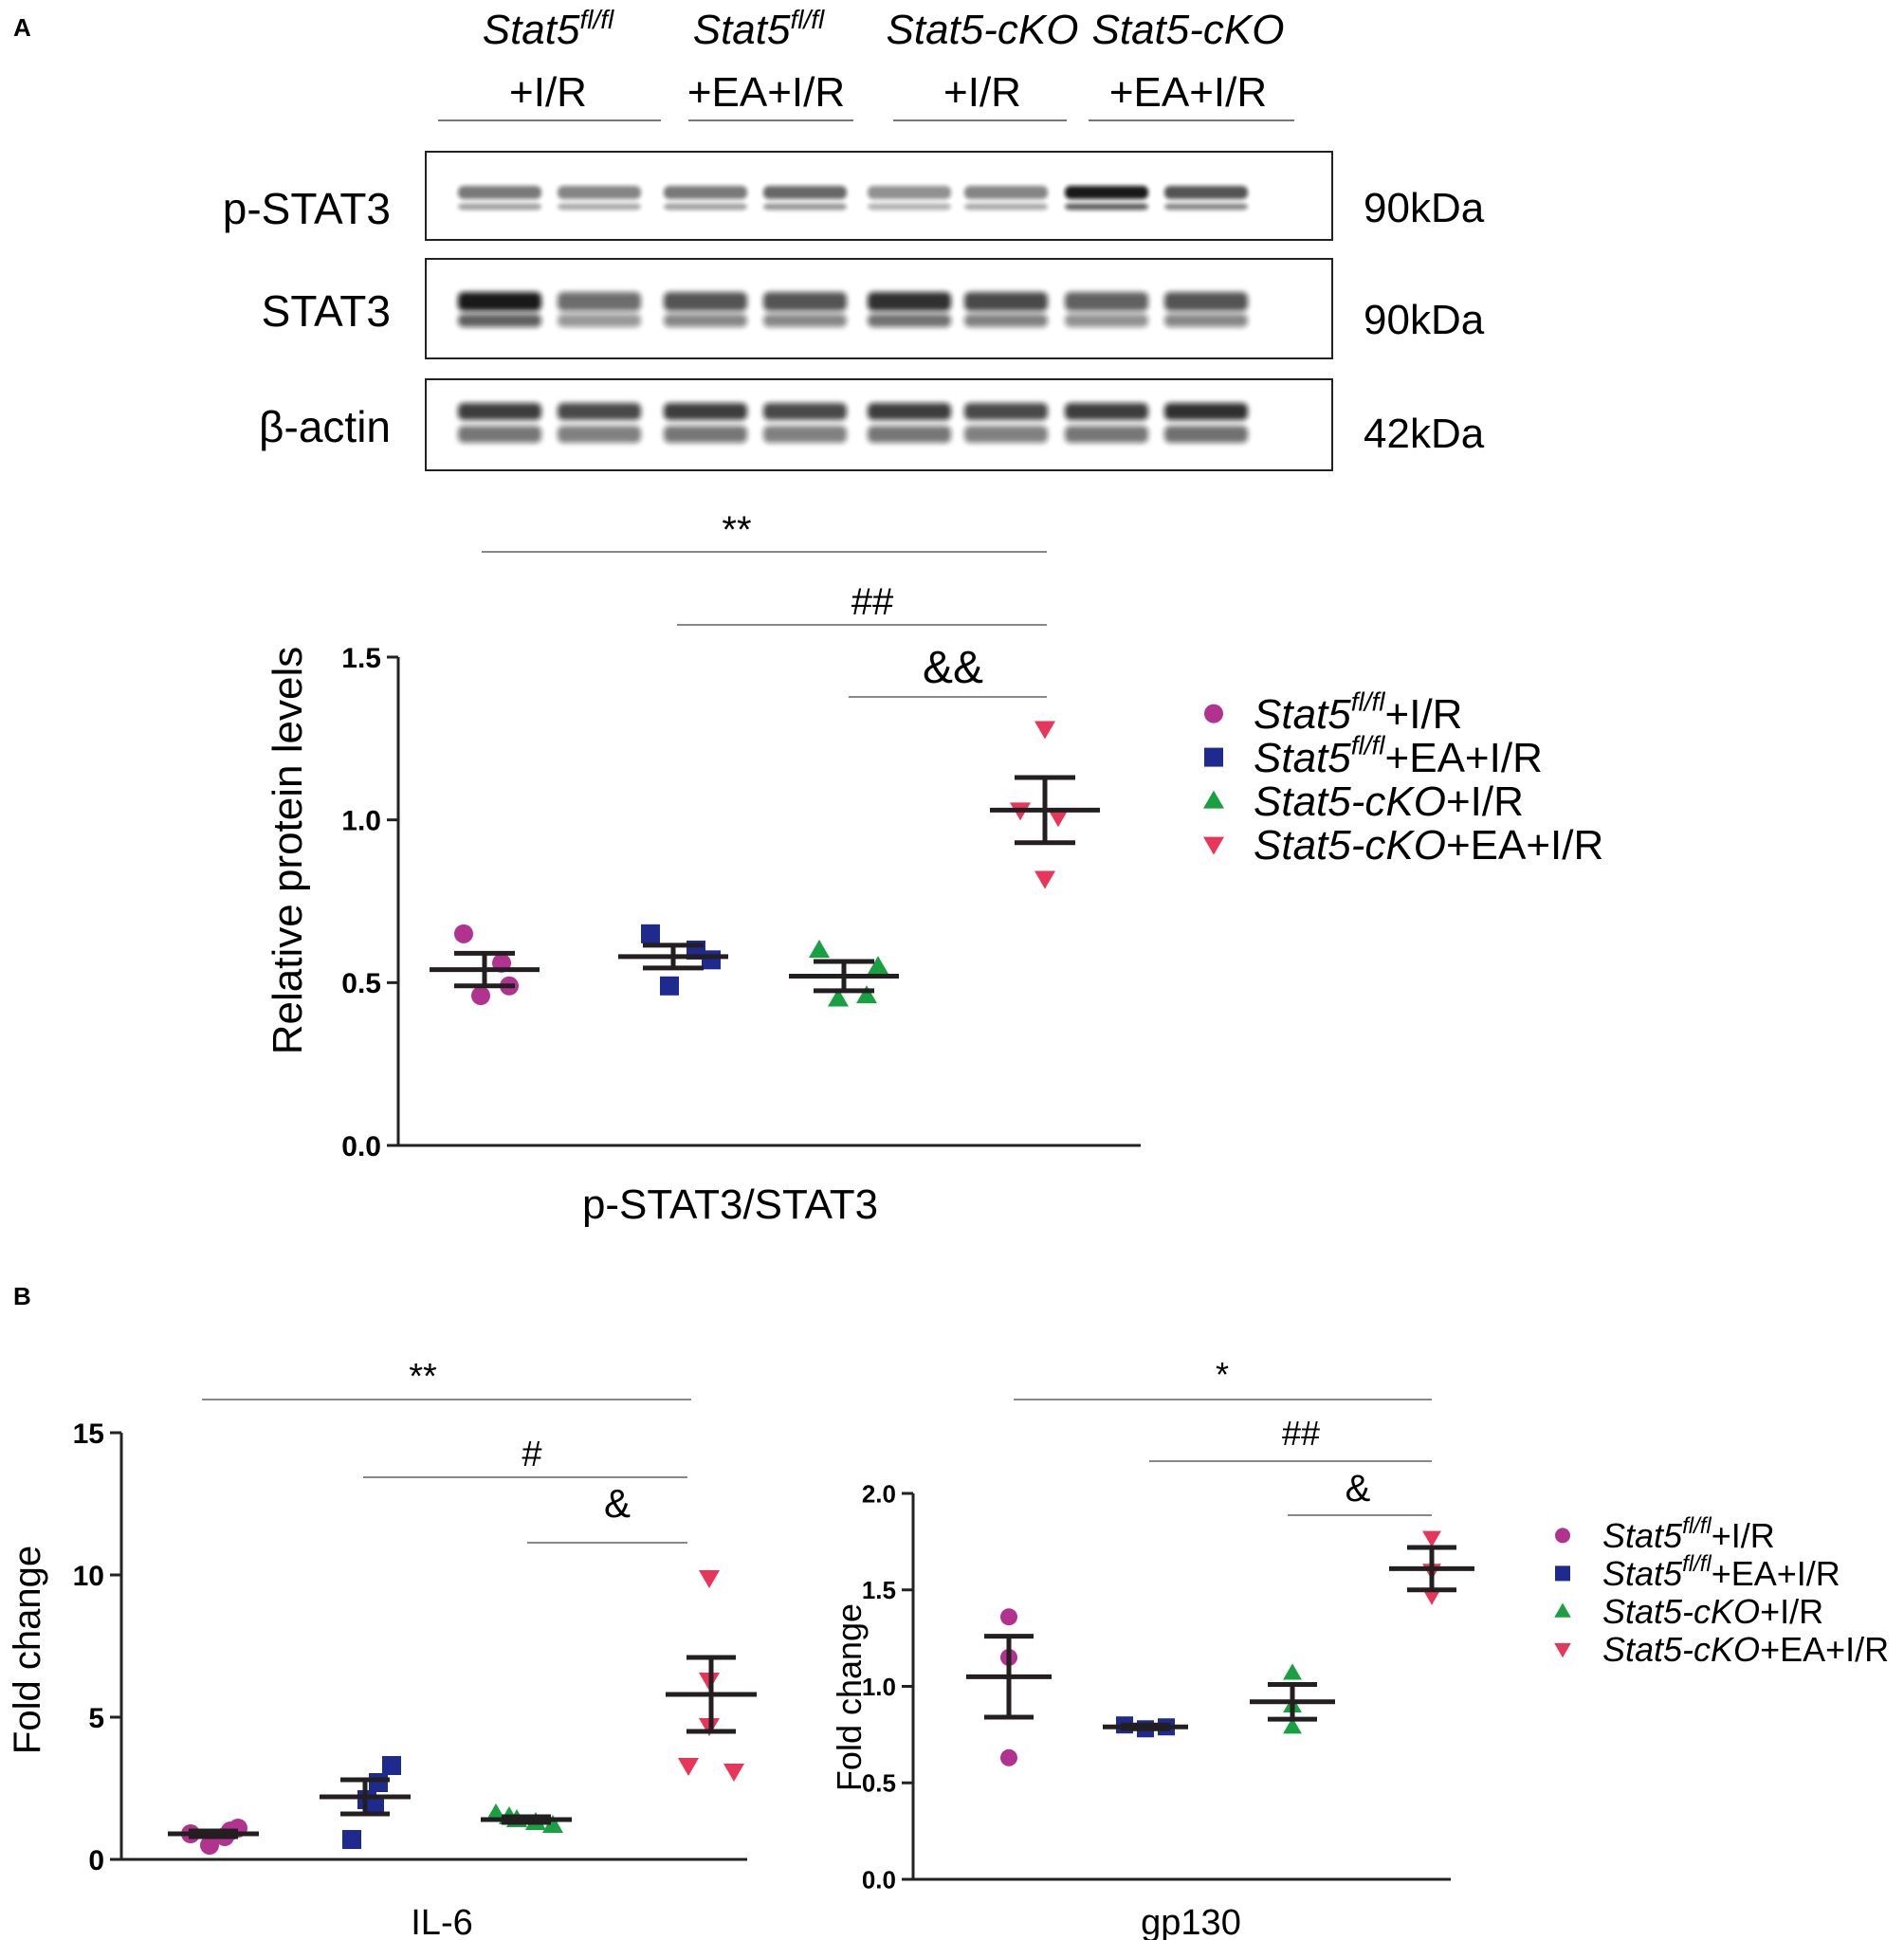 The width and height of the screenshot is (1904, 1940). What do you see at coordinates (447, 1451) in the screenshot?
I see `il6-significance: ** # &` at bounding box center [447, 1451].